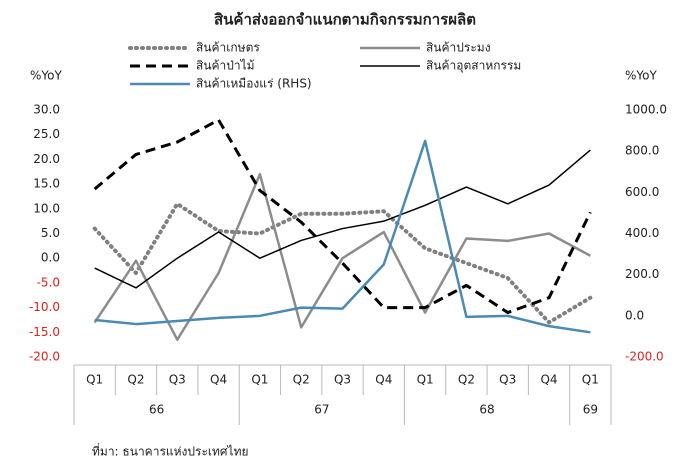  Describe the element at coordinates (46, 159) in the screenshot. I see `y-tick-label: 20.0` at that location.